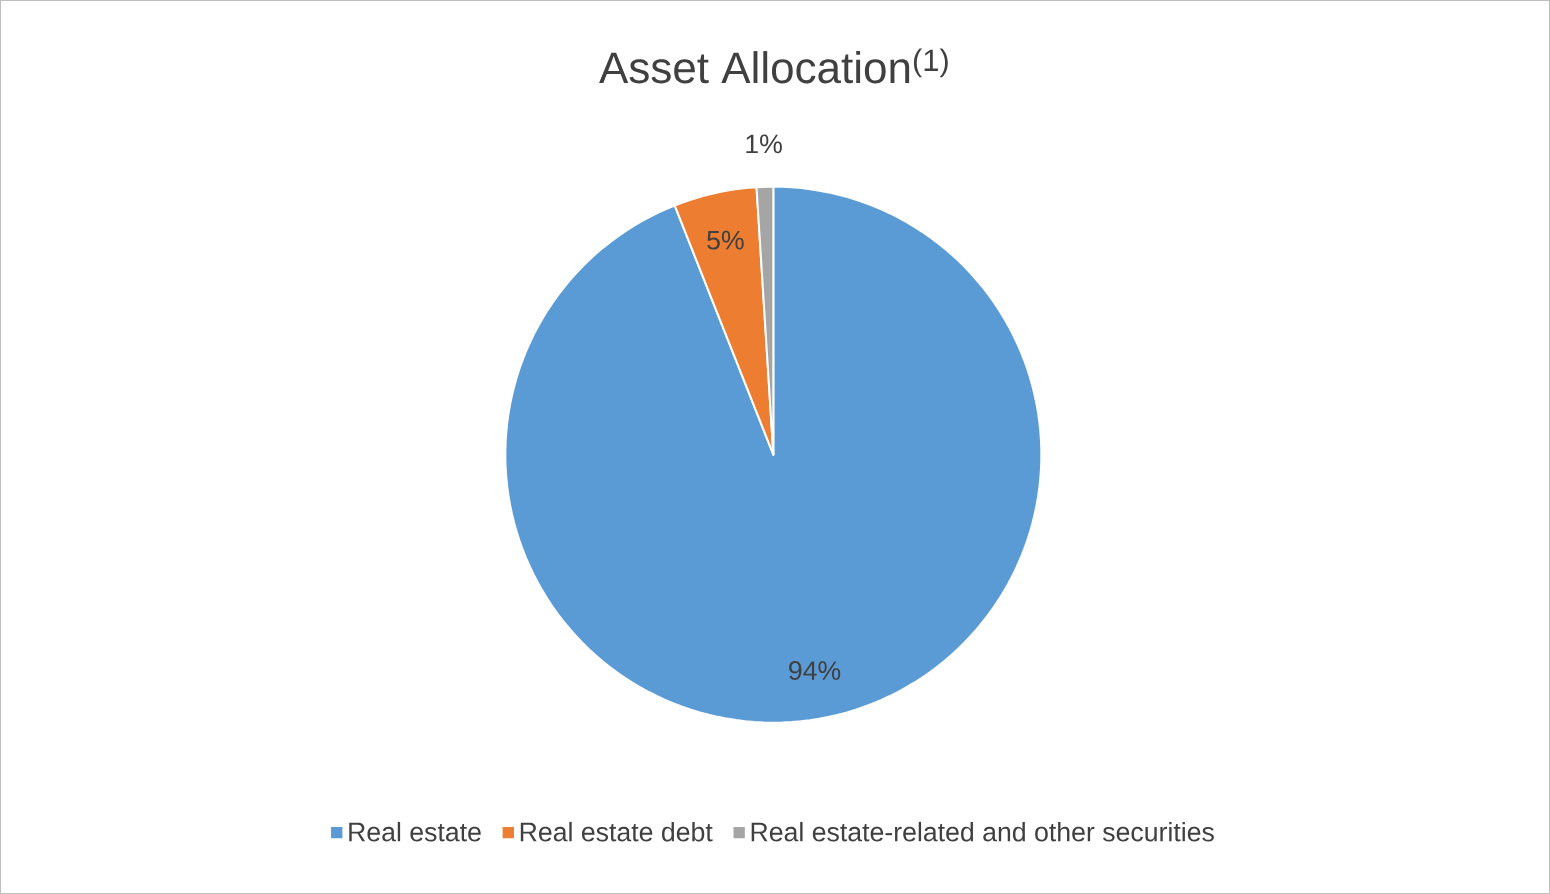  I want to click on legend-label: Real estate debt, so click(616, 831).